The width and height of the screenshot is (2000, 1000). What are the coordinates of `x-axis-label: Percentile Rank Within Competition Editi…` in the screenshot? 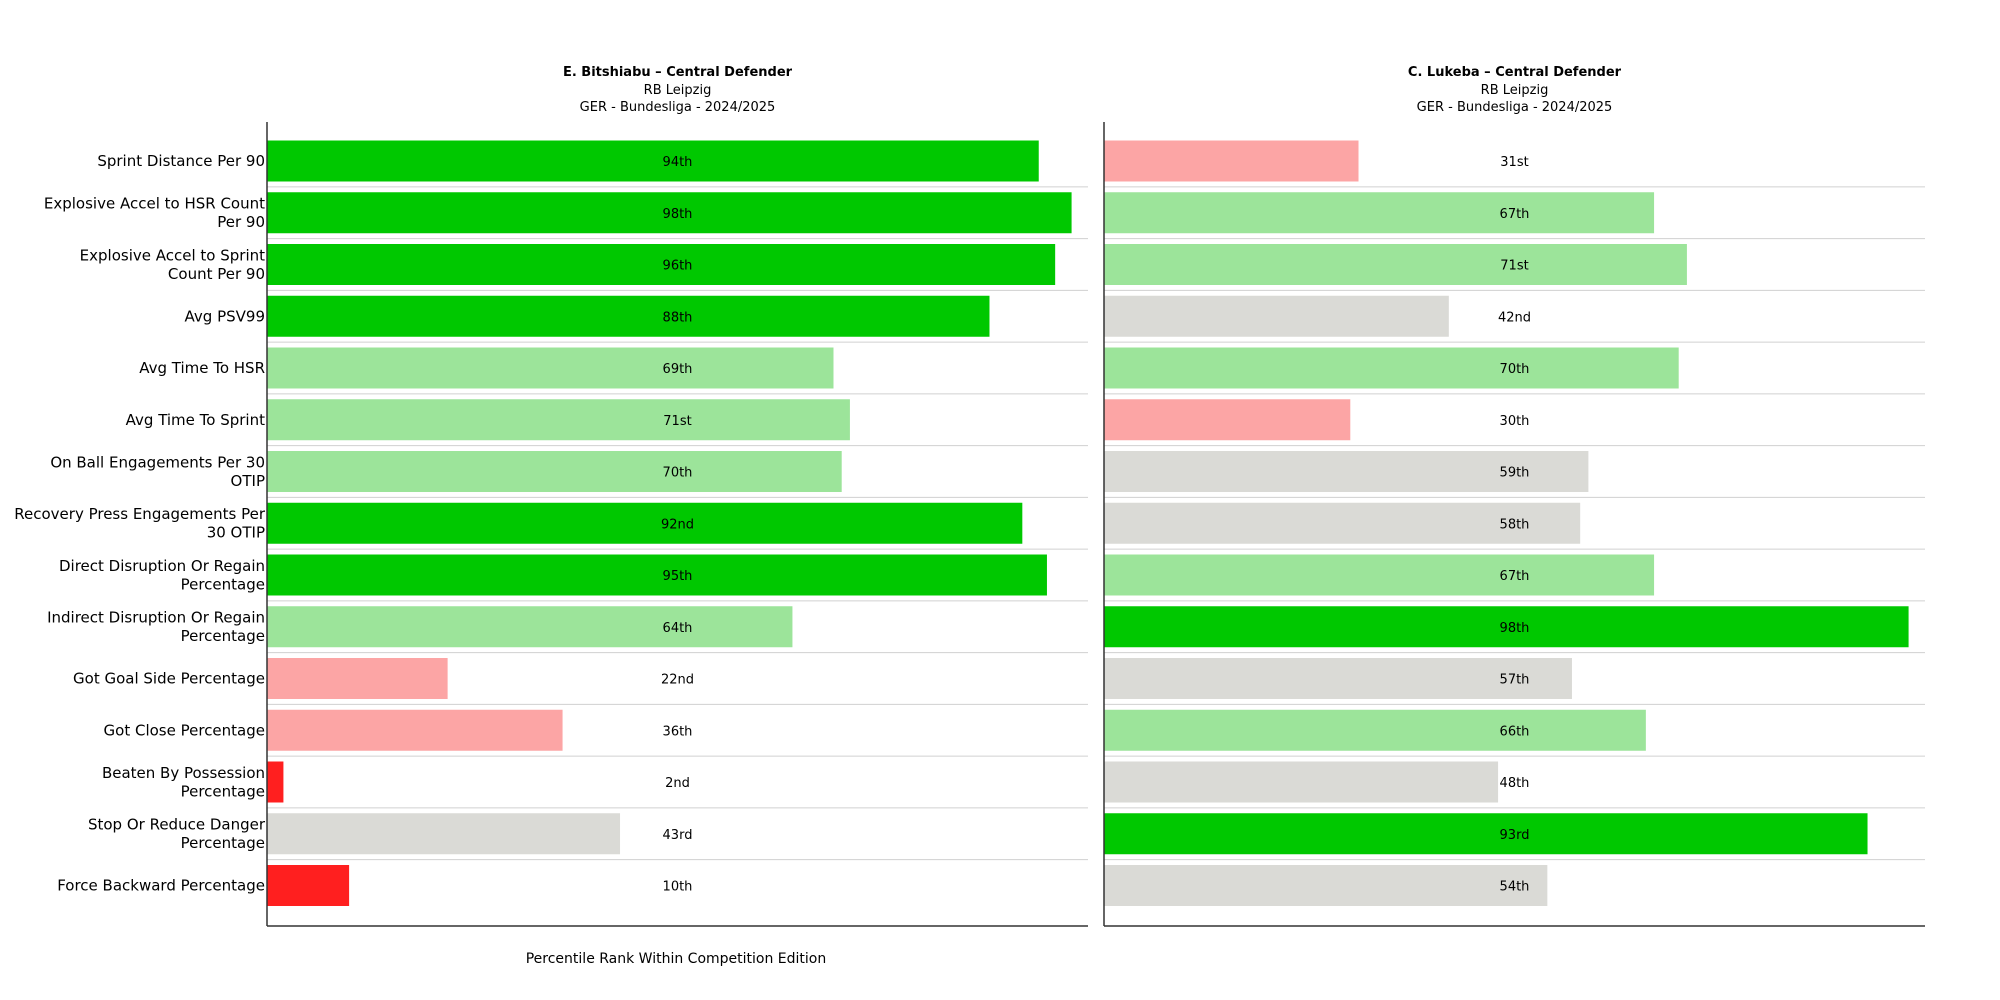 It's located at (676, 959).